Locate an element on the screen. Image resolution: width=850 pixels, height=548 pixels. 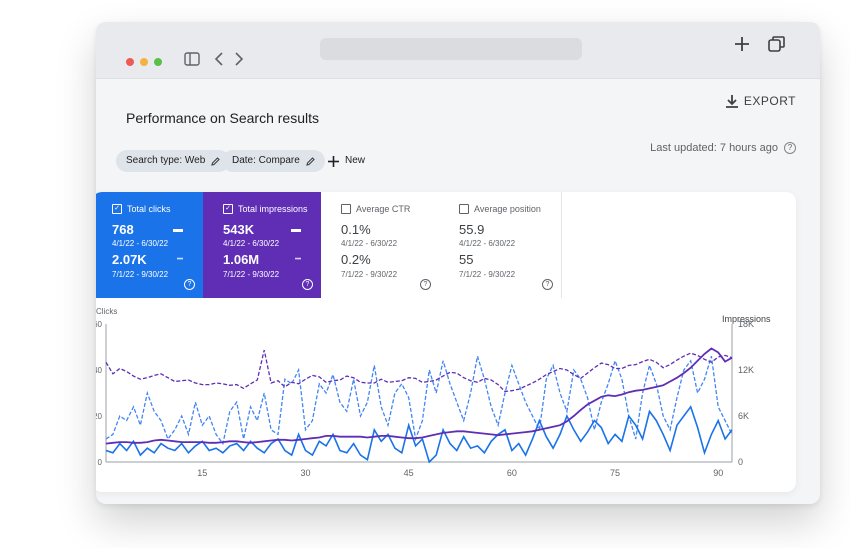
export-button: EXPORT is located at coordinates (760, 101).